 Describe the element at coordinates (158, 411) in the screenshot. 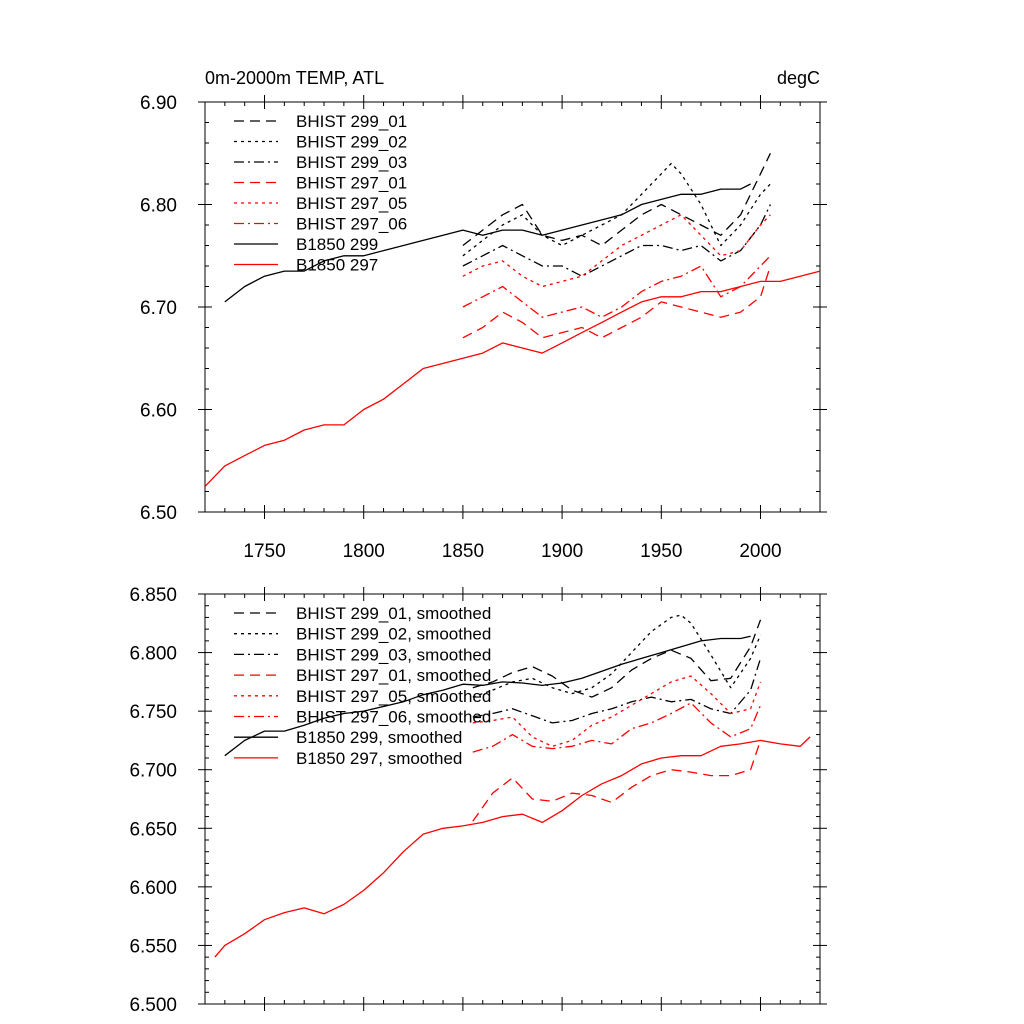

I see `y-tick-label: 6.60` at that location.